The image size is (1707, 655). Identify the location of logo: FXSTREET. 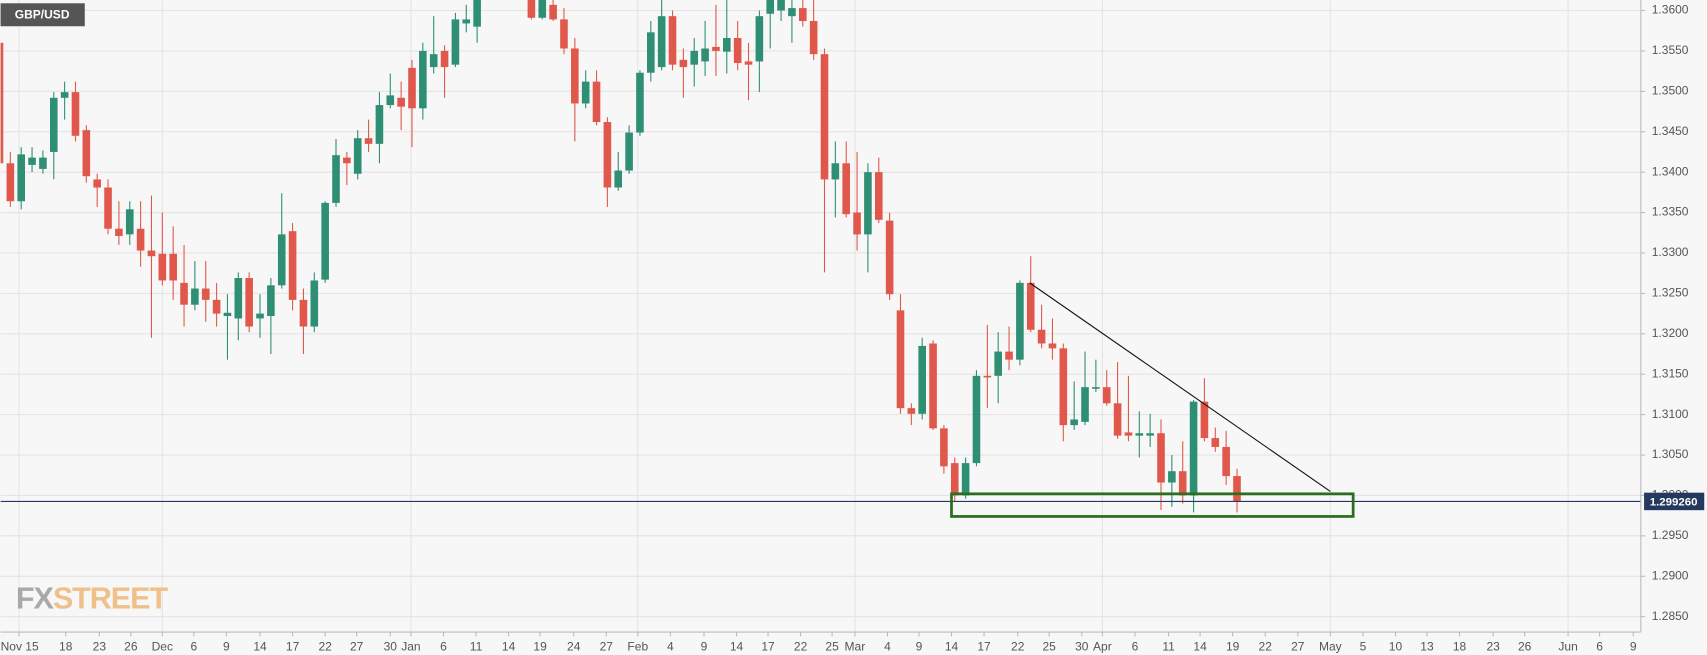
(92, 598).